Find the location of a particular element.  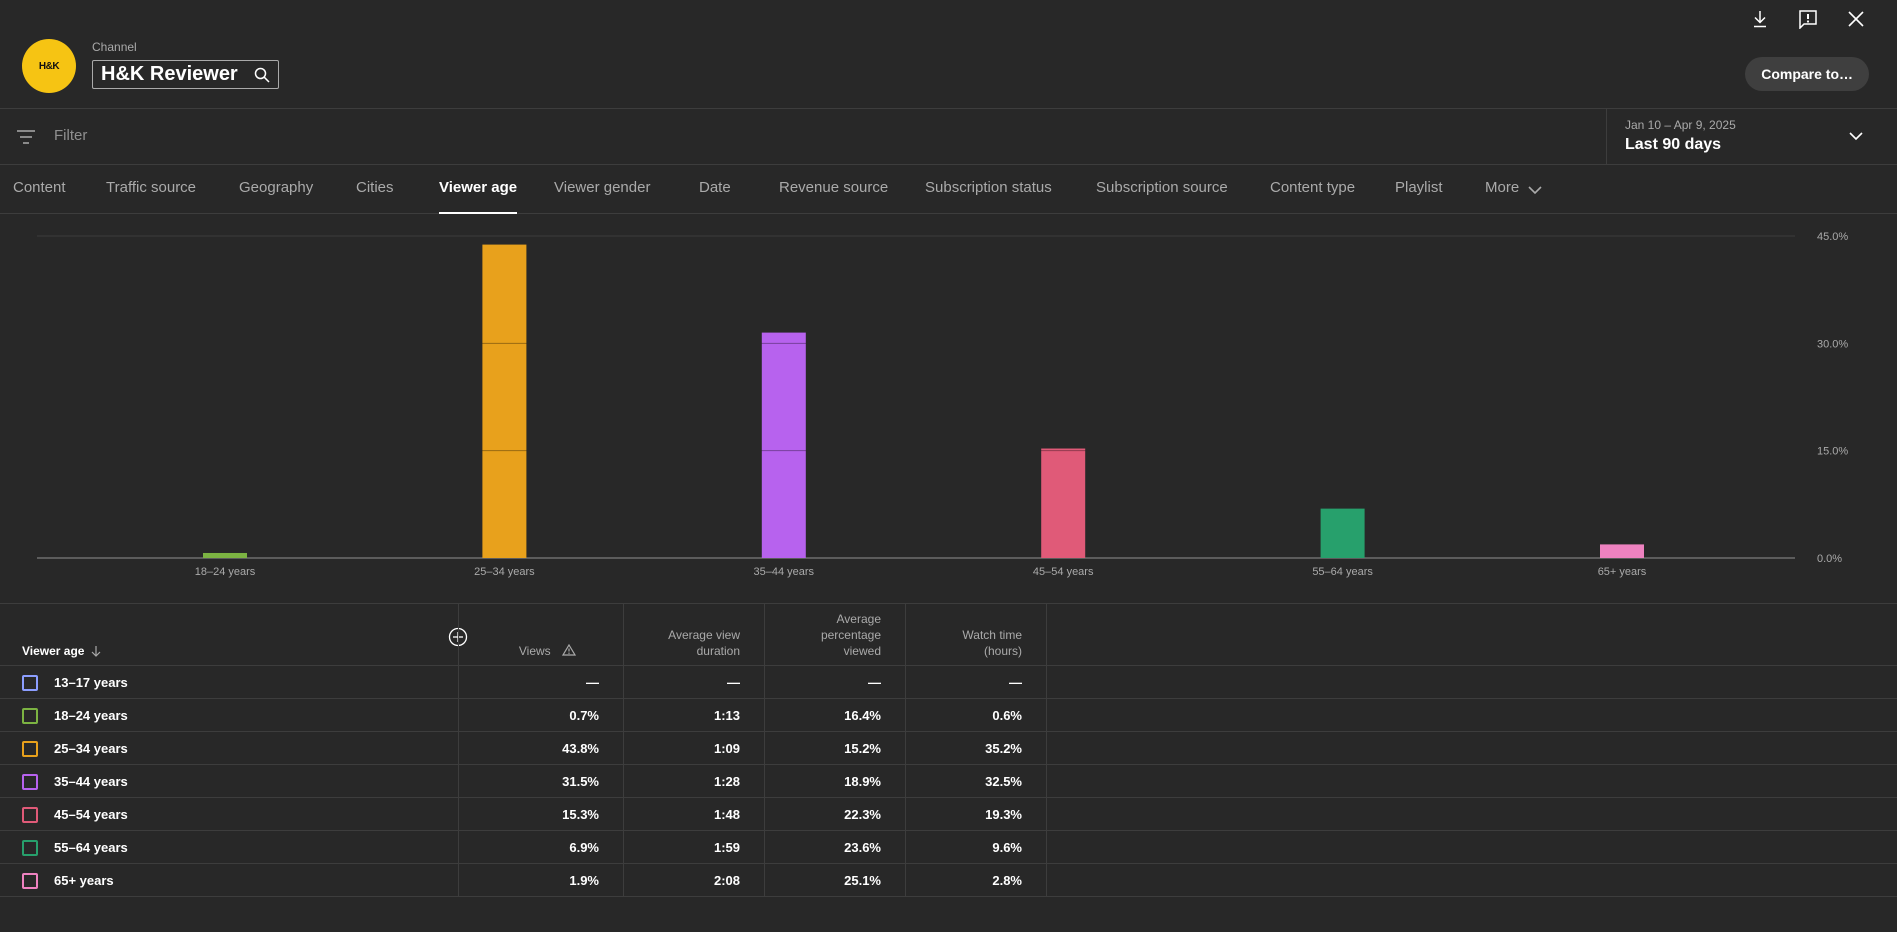

bar-45-54-years is located at coordinates (1063, 503).